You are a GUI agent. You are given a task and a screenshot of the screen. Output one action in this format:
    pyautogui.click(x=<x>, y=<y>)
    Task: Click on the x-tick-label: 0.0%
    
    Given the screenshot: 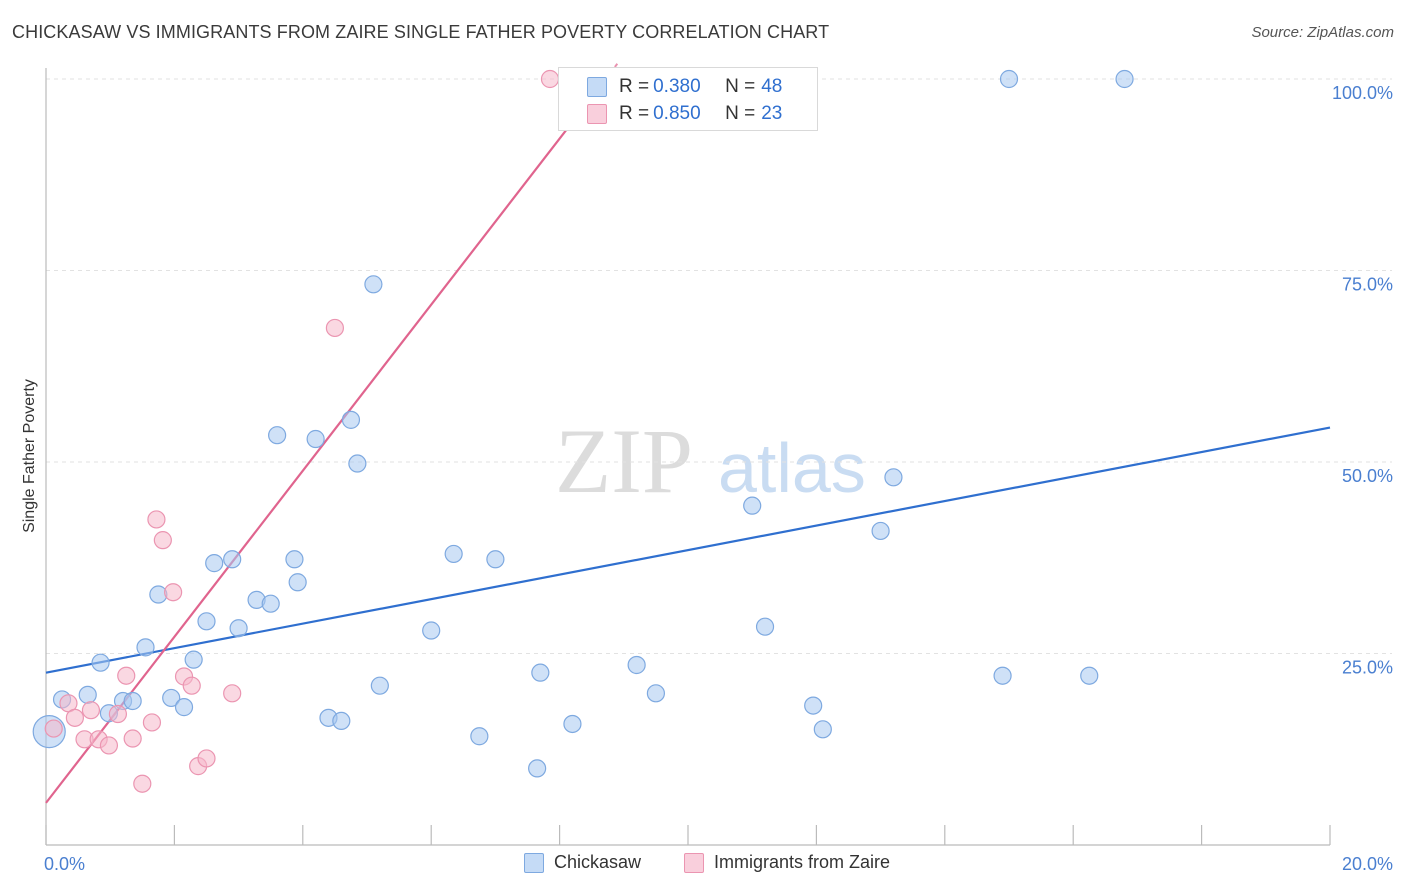 What is the action you would take?
    pyautogui.click(x=64, y=864)
    